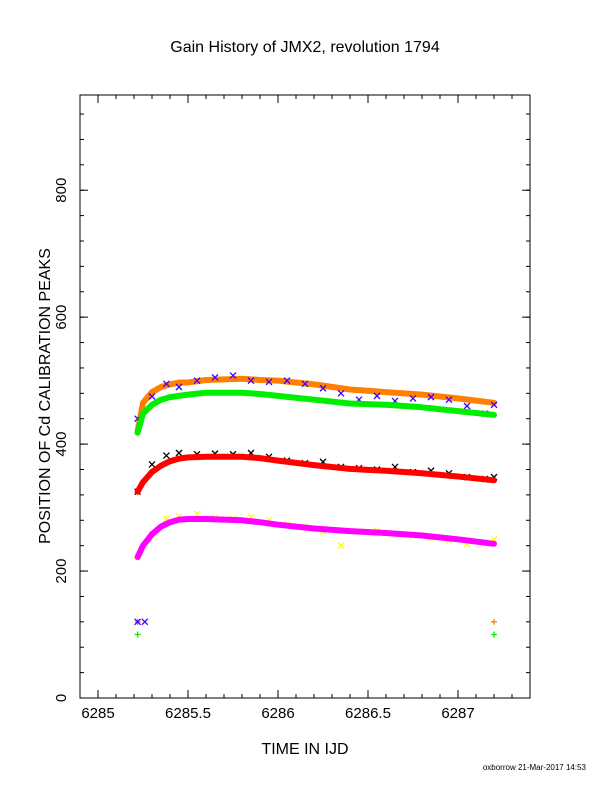 The height and width of the screenshot is (792, 612). I want to click on y-tick-label: 200, so click(61, 571).